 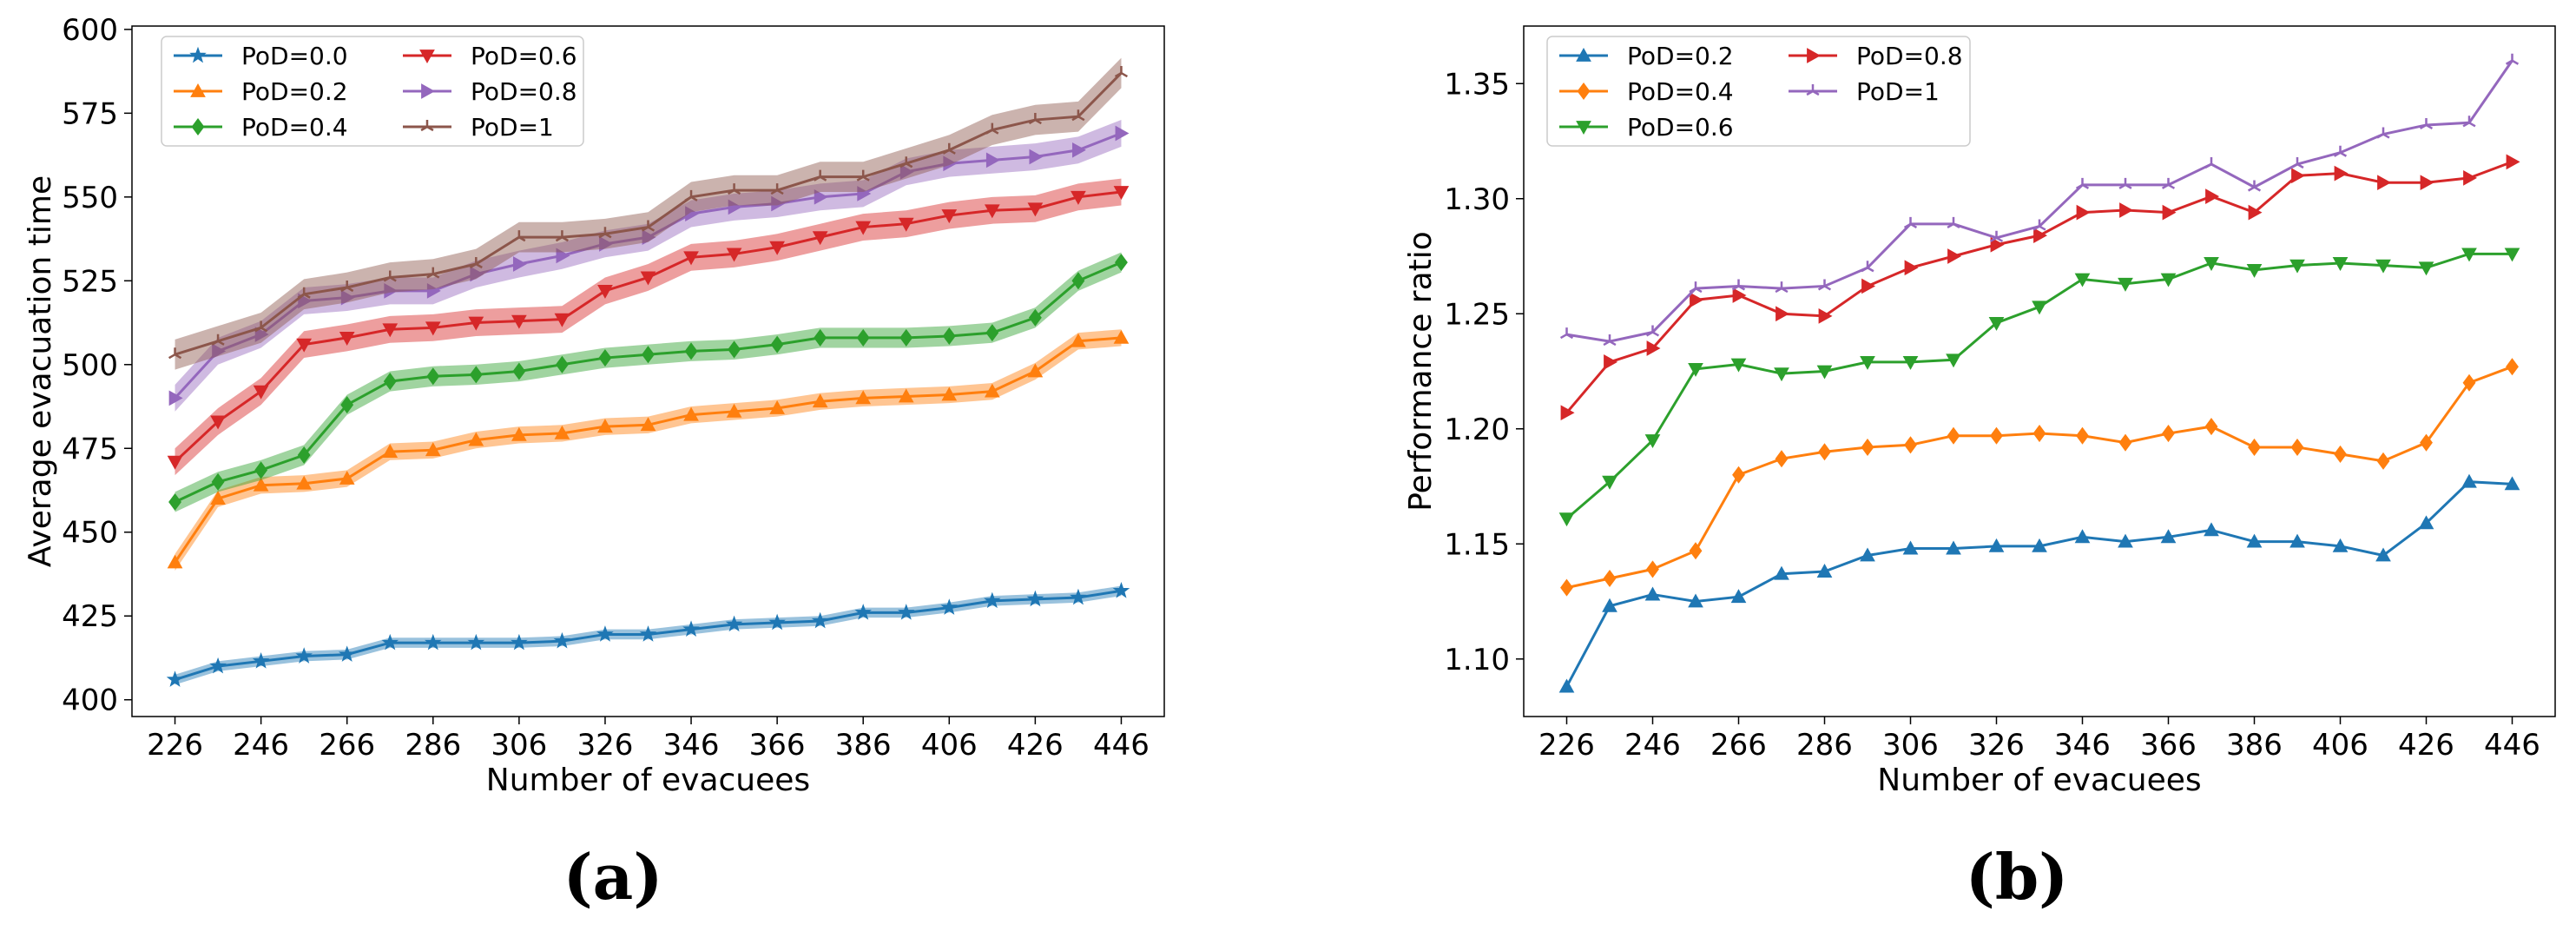 What do you see at coordinates (347, 745) in the screenshot?
I see `panel-a-x-tick-label: 266` at bounding box center [347, 745].